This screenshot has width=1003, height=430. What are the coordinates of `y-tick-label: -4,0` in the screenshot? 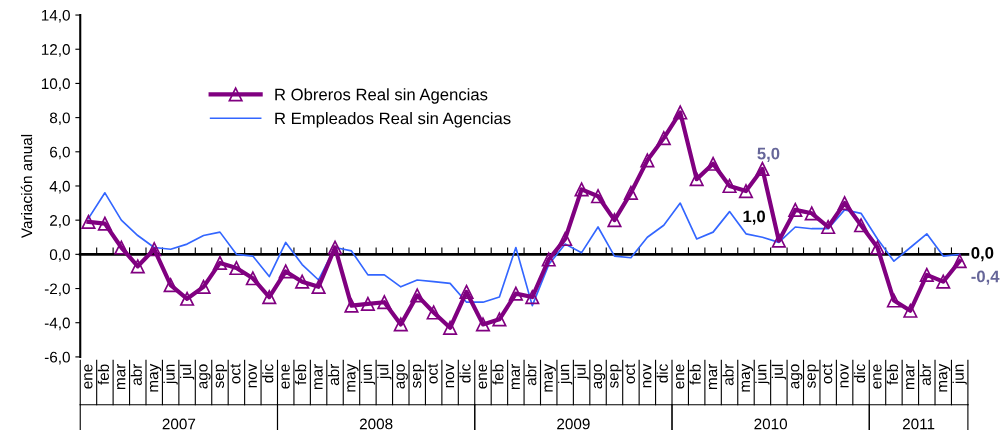 It's located at (57, 324).